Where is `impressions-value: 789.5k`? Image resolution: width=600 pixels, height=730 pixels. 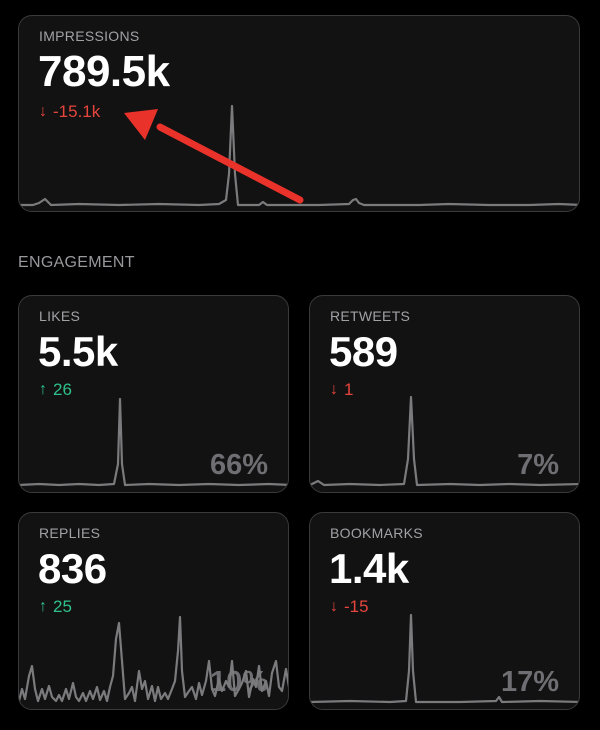
impressions-value: 789.5k is located at coordinates (104, 71).